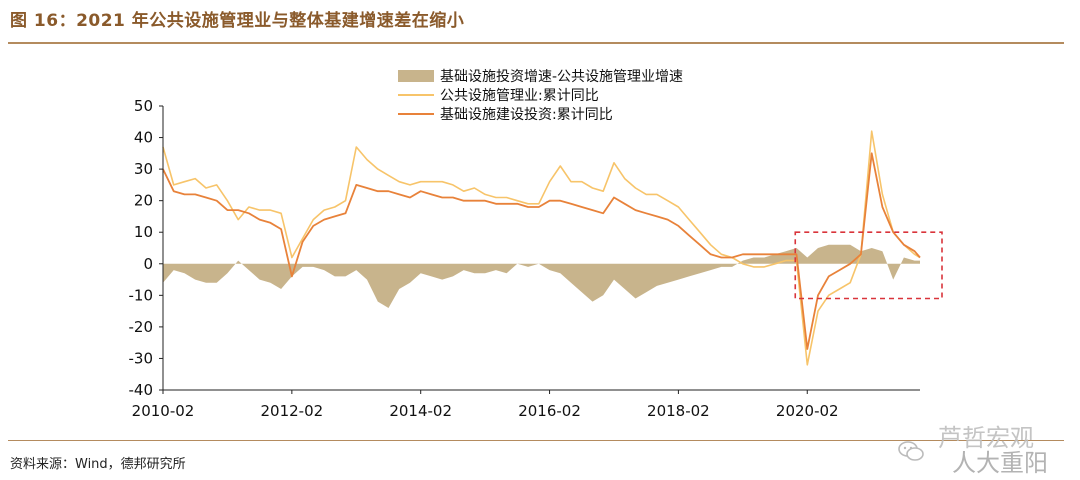 The image size is (1080, 480). I want to click on wechat-icon, so click(911, 451).